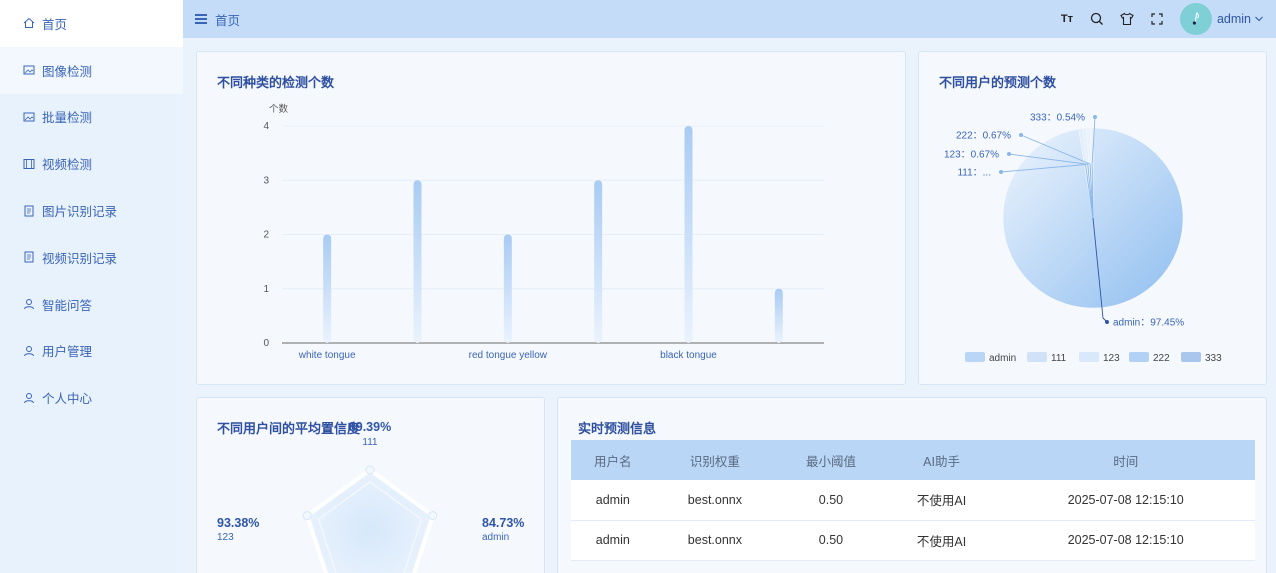 This screenshot has width=1276, height=573. What do you see at coordinates (941, 460) in the screenshot?
I see `table-header-cell: AI助手` at bounding box center [941, 460].